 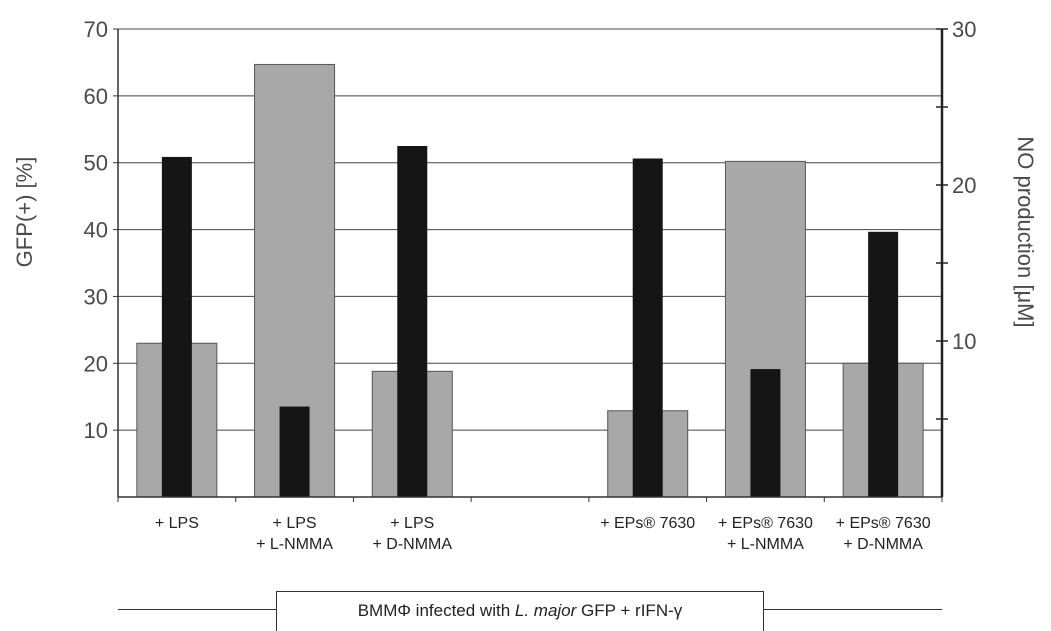 I want to click on y-axis-label-right: NO production [μM], so click(x=1025, y=231).